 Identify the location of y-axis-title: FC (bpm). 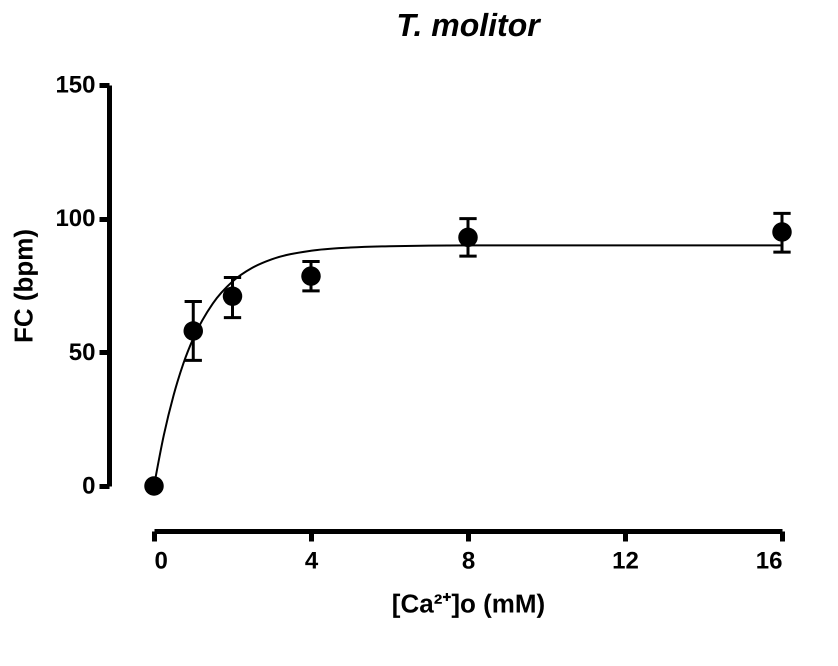
(23, 286).